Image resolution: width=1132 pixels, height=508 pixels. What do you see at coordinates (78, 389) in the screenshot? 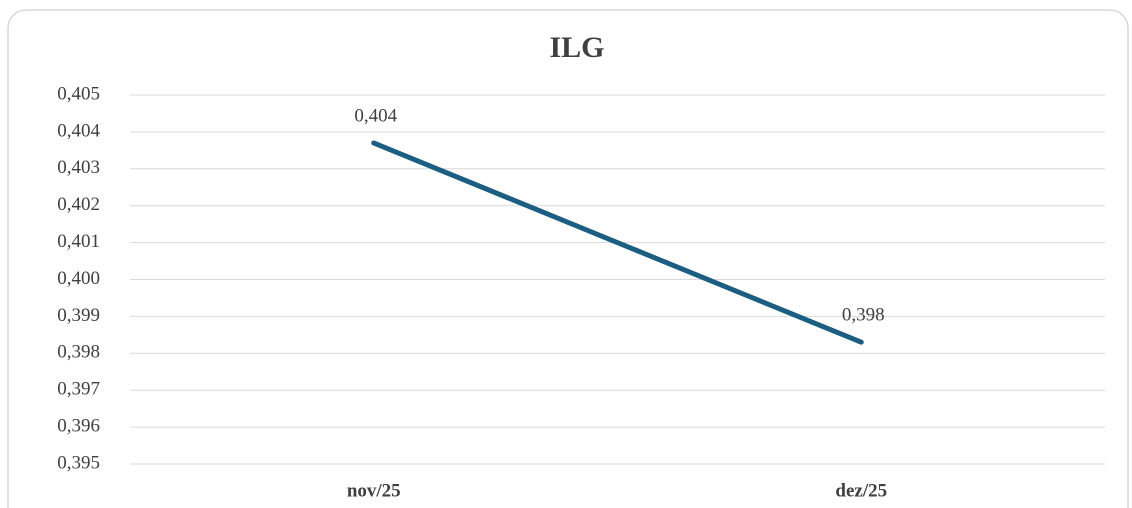
I see `y-tick-label: 0,397` at bounding box center [78, 389].